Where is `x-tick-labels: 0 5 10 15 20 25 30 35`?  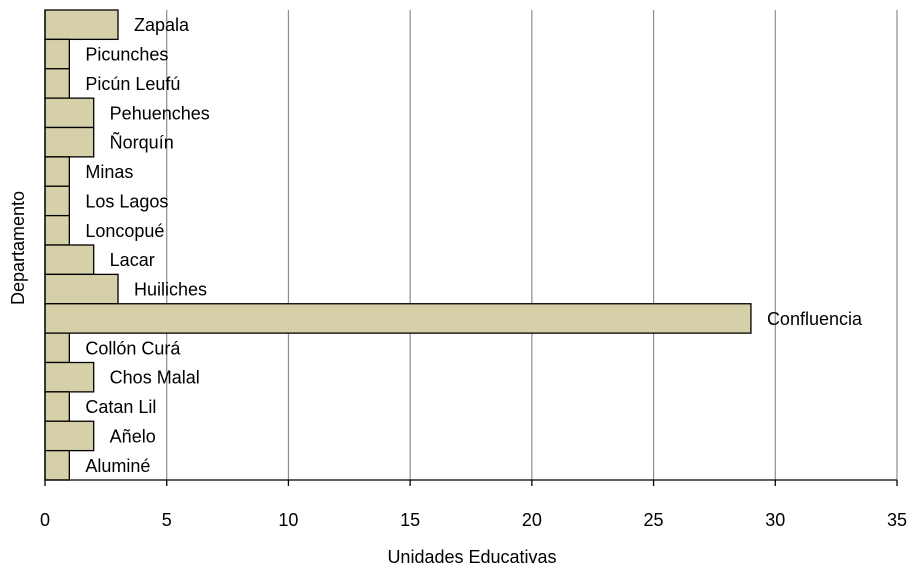 x-tick-labels: 0 5 10 15 20 25 30 35 is located at coordinates (473, 520).